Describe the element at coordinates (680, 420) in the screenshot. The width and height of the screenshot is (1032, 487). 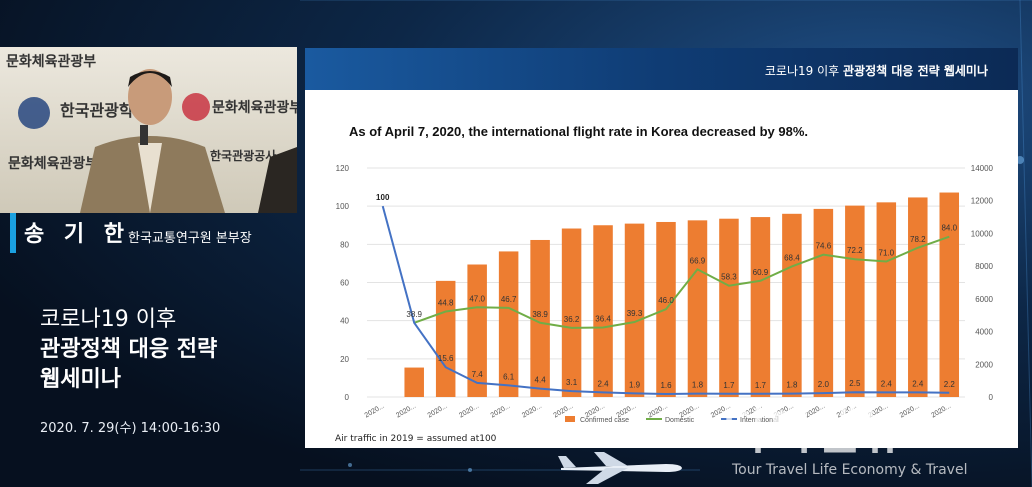
I see `legend-entry: Domestic` at that location.